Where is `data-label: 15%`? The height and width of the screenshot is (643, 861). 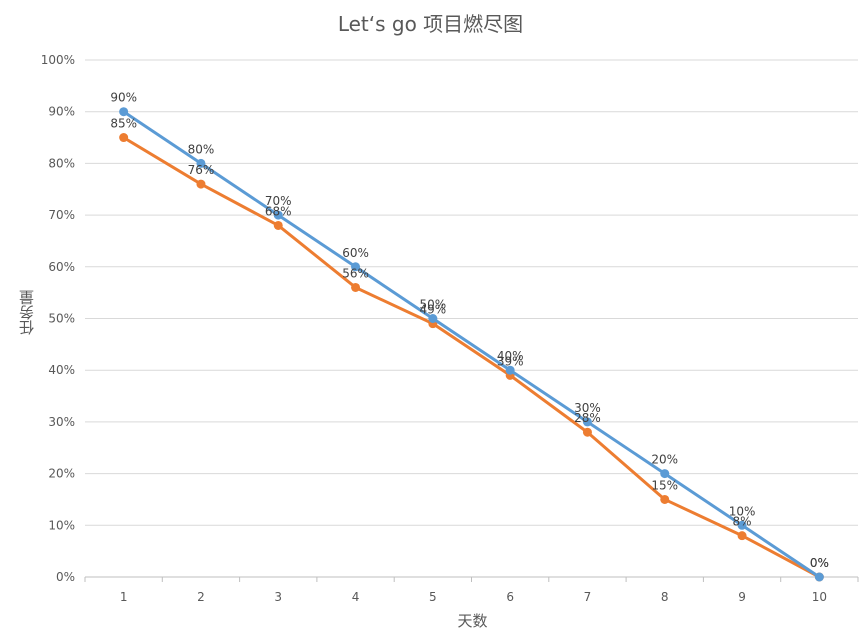 data-label: 15% is located at coordinates (664, 485).